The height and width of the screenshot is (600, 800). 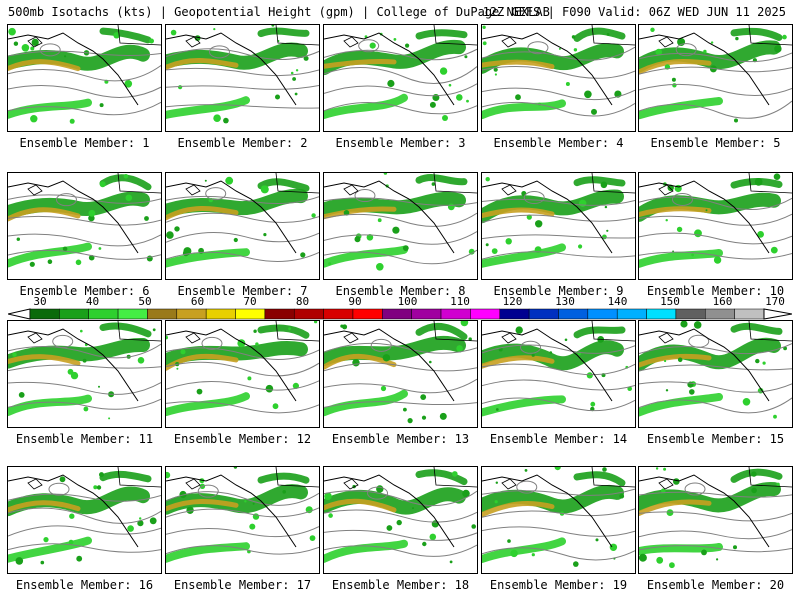 I want to click on panel-label: Ensemble Member: 2, so click(x=242, y=143).